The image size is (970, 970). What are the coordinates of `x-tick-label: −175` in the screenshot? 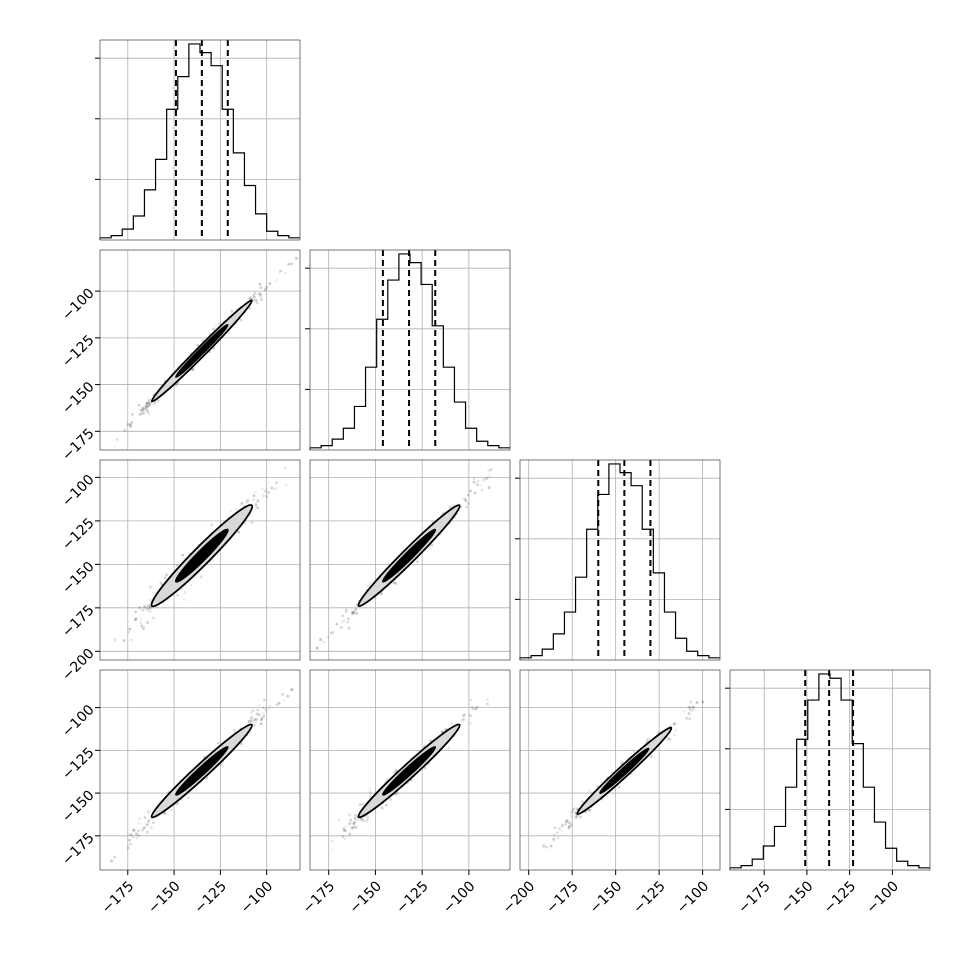 It's located at (754, 897).